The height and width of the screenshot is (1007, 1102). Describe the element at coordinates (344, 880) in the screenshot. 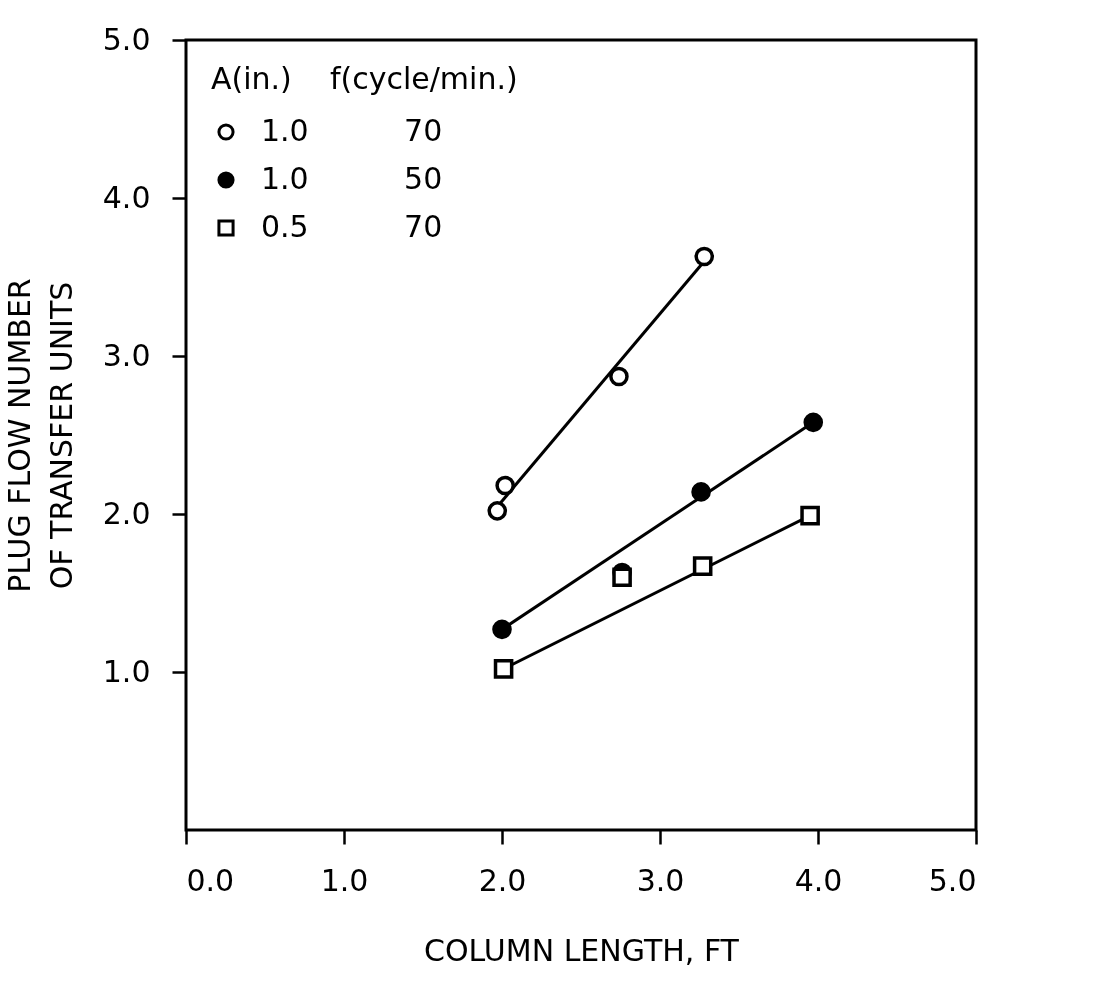

I see `x-tick-label: 1.0` at that location.